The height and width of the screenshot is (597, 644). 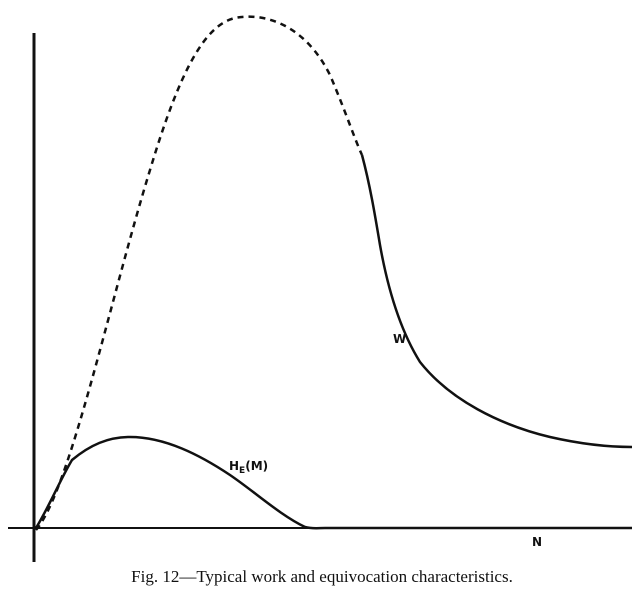 I want to click on he-label: HE(M), so click(x=248, y=467).